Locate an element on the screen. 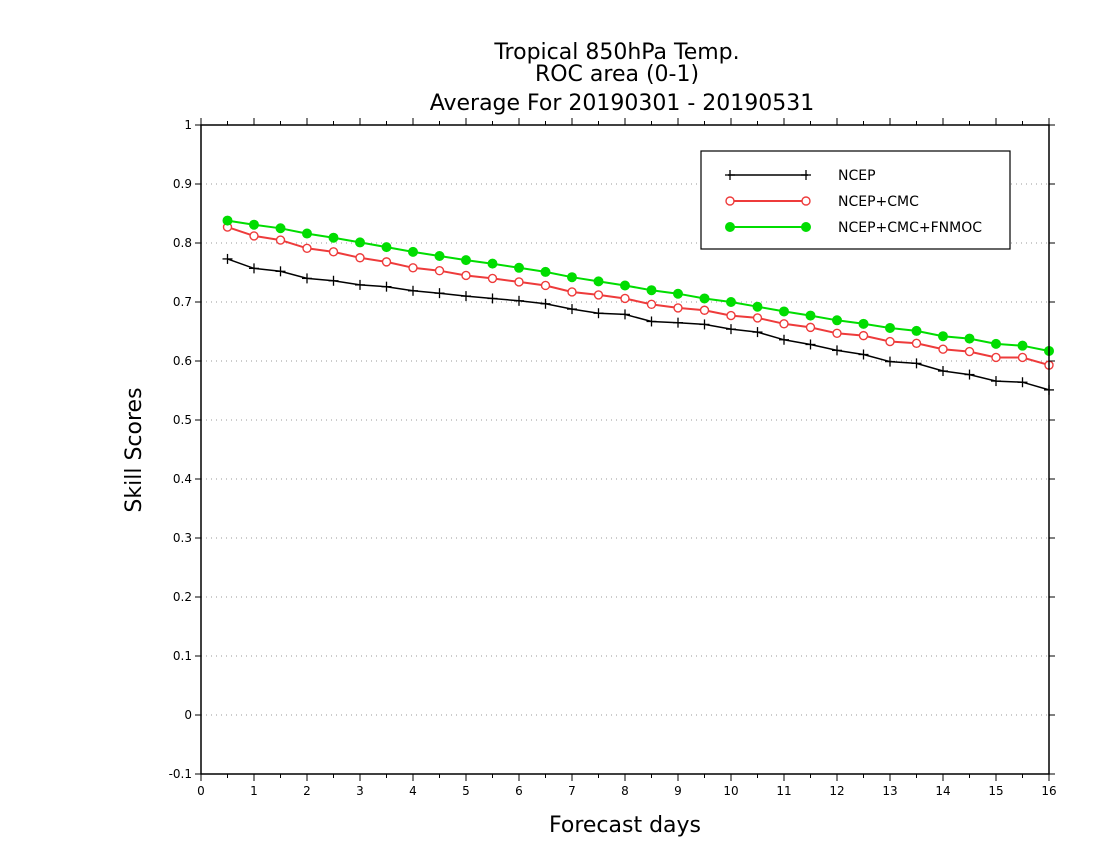 The width and height of the screenshot is (1100, 850). y-axis-label: Skill Scores is located at coordinates (134, 449).